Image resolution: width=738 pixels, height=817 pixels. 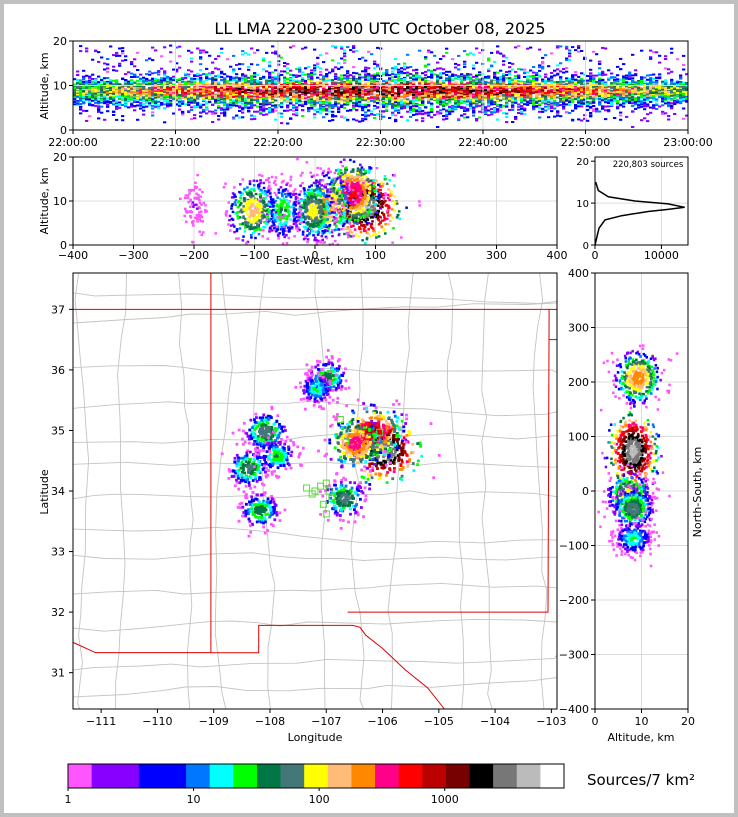 I want to click on ew-xtick-label: 300, so click(x=496, y=255).